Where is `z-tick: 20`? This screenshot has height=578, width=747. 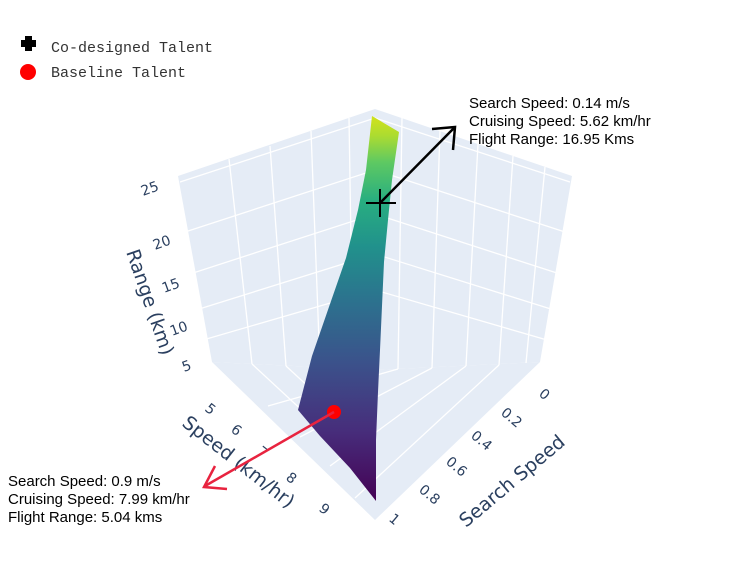
z-tick: 20 is located at coordinates (162, 243).